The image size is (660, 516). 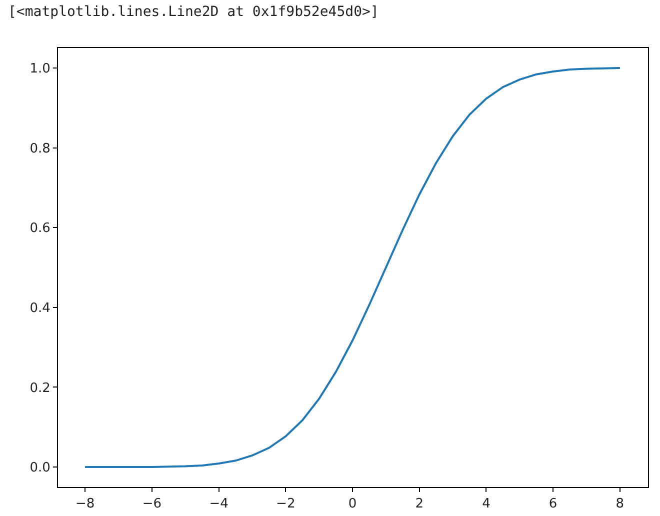 What do you see at coordinates (40, 468) in the screenshot?
I see `y-tick-label: 0.0` at bounding box center [40, 468].